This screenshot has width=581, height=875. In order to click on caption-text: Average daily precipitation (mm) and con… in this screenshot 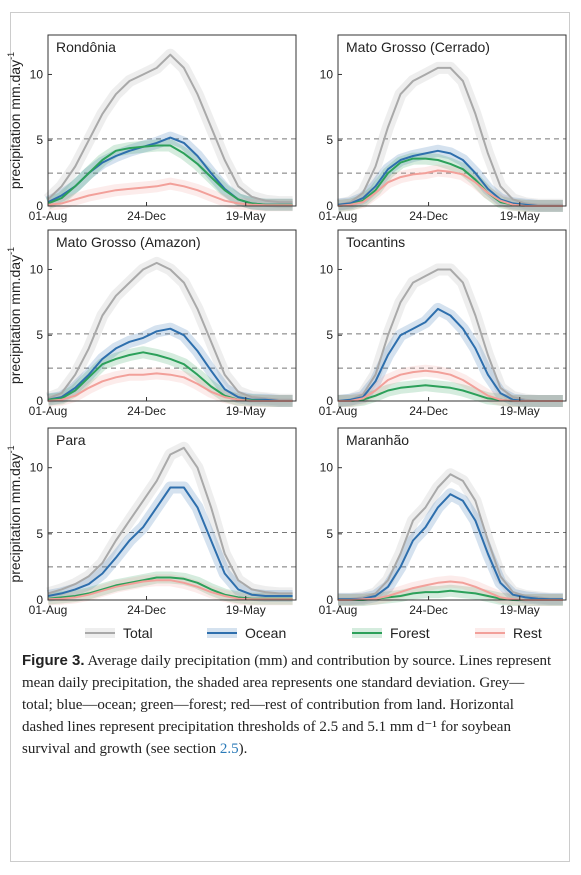, I will do `click(287, 705)`.